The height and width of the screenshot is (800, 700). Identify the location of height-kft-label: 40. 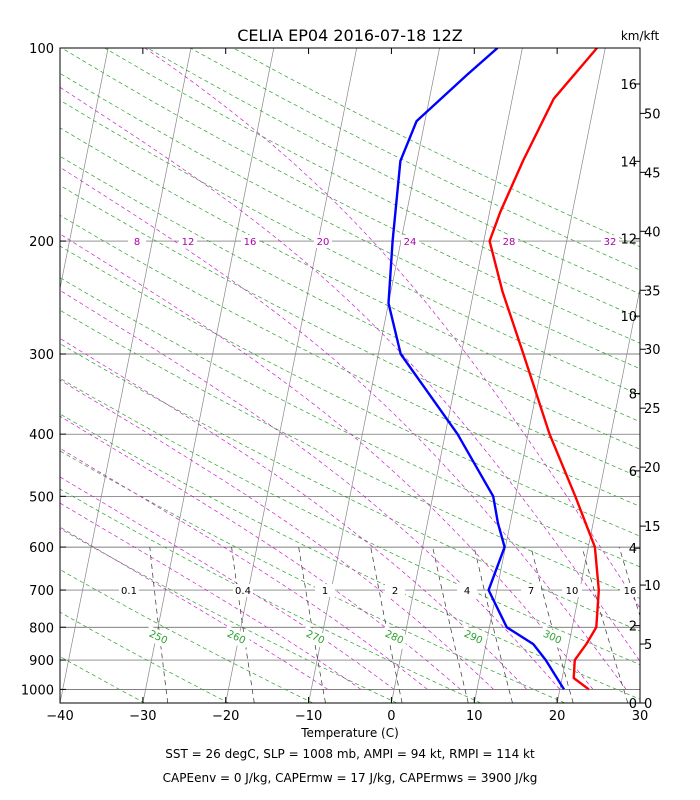
(652, 232).